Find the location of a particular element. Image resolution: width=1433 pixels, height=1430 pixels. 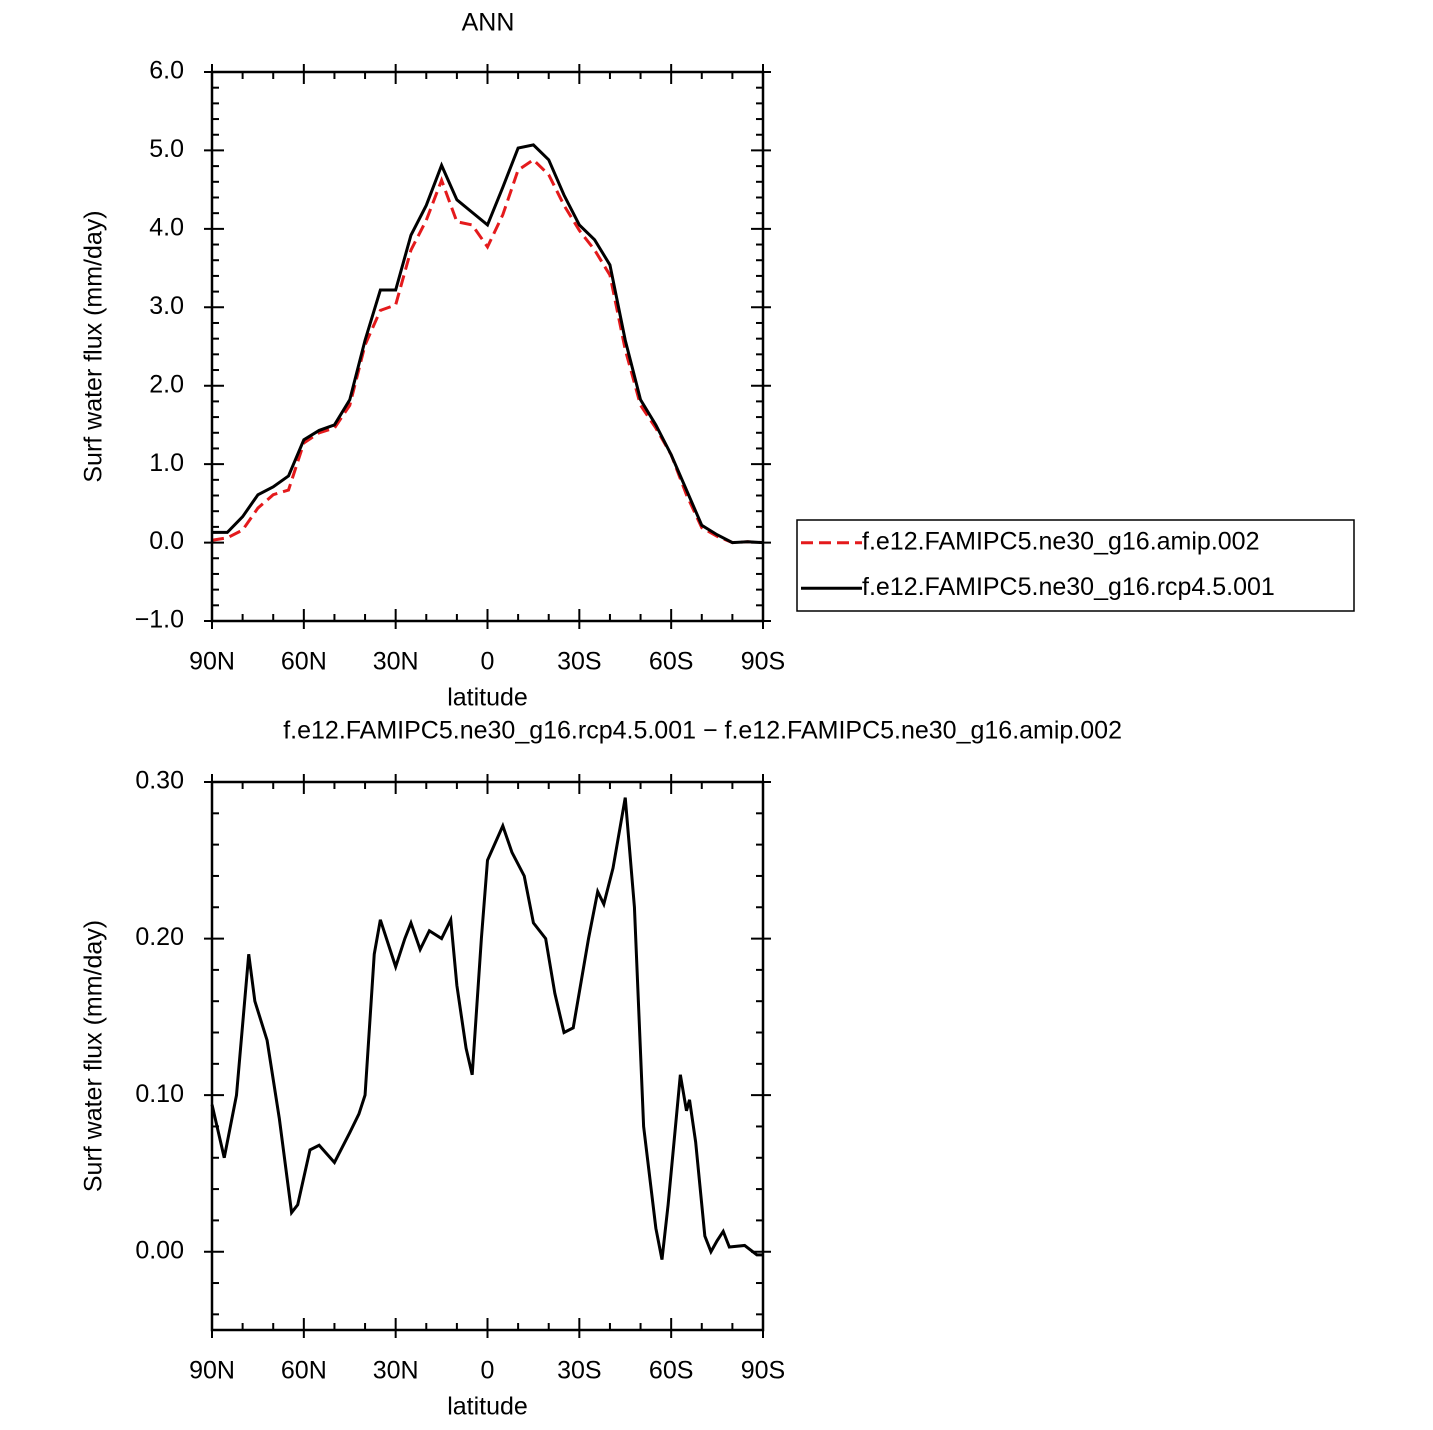

y-tick-label: 2.0 is located at coordinates (166, 384).